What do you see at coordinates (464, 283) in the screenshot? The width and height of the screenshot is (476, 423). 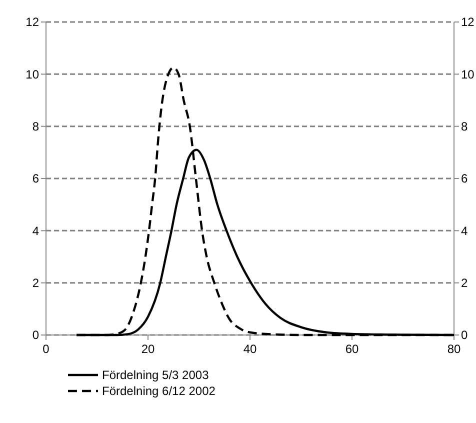 I see `y2-tick-label: 2` at bounding box center [464, 283].